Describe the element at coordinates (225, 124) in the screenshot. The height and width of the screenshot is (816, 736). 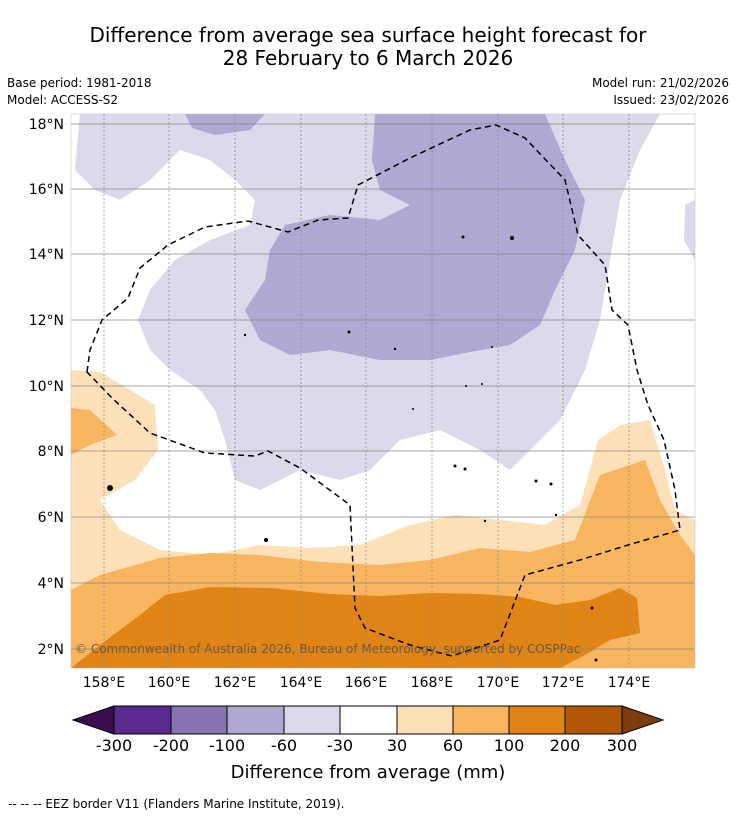
I see `contour-medium-purple-north` at that location.